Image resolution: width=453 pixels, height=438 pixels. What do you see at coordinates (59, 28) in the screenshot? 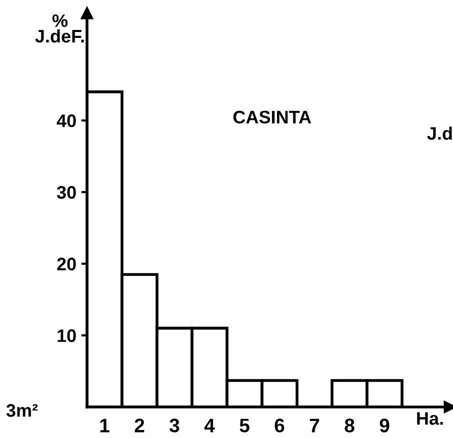
I see `y-axis-title: % J.deF.` at bounding box center [59, 28].